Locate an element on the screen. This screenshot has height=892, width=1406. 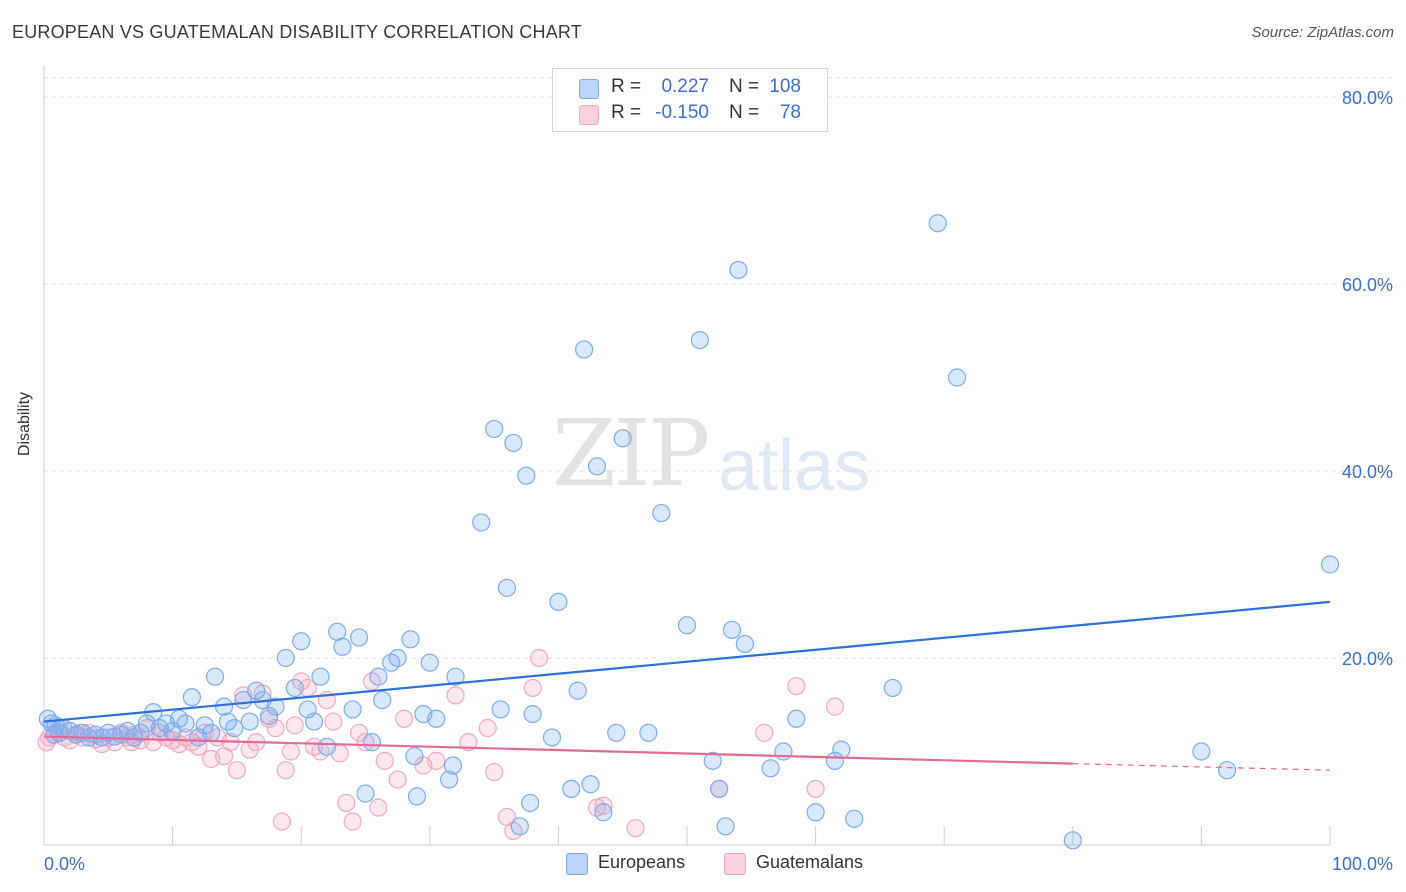
x-tick-label: 100.0% is located at coordinates (1362, 864).